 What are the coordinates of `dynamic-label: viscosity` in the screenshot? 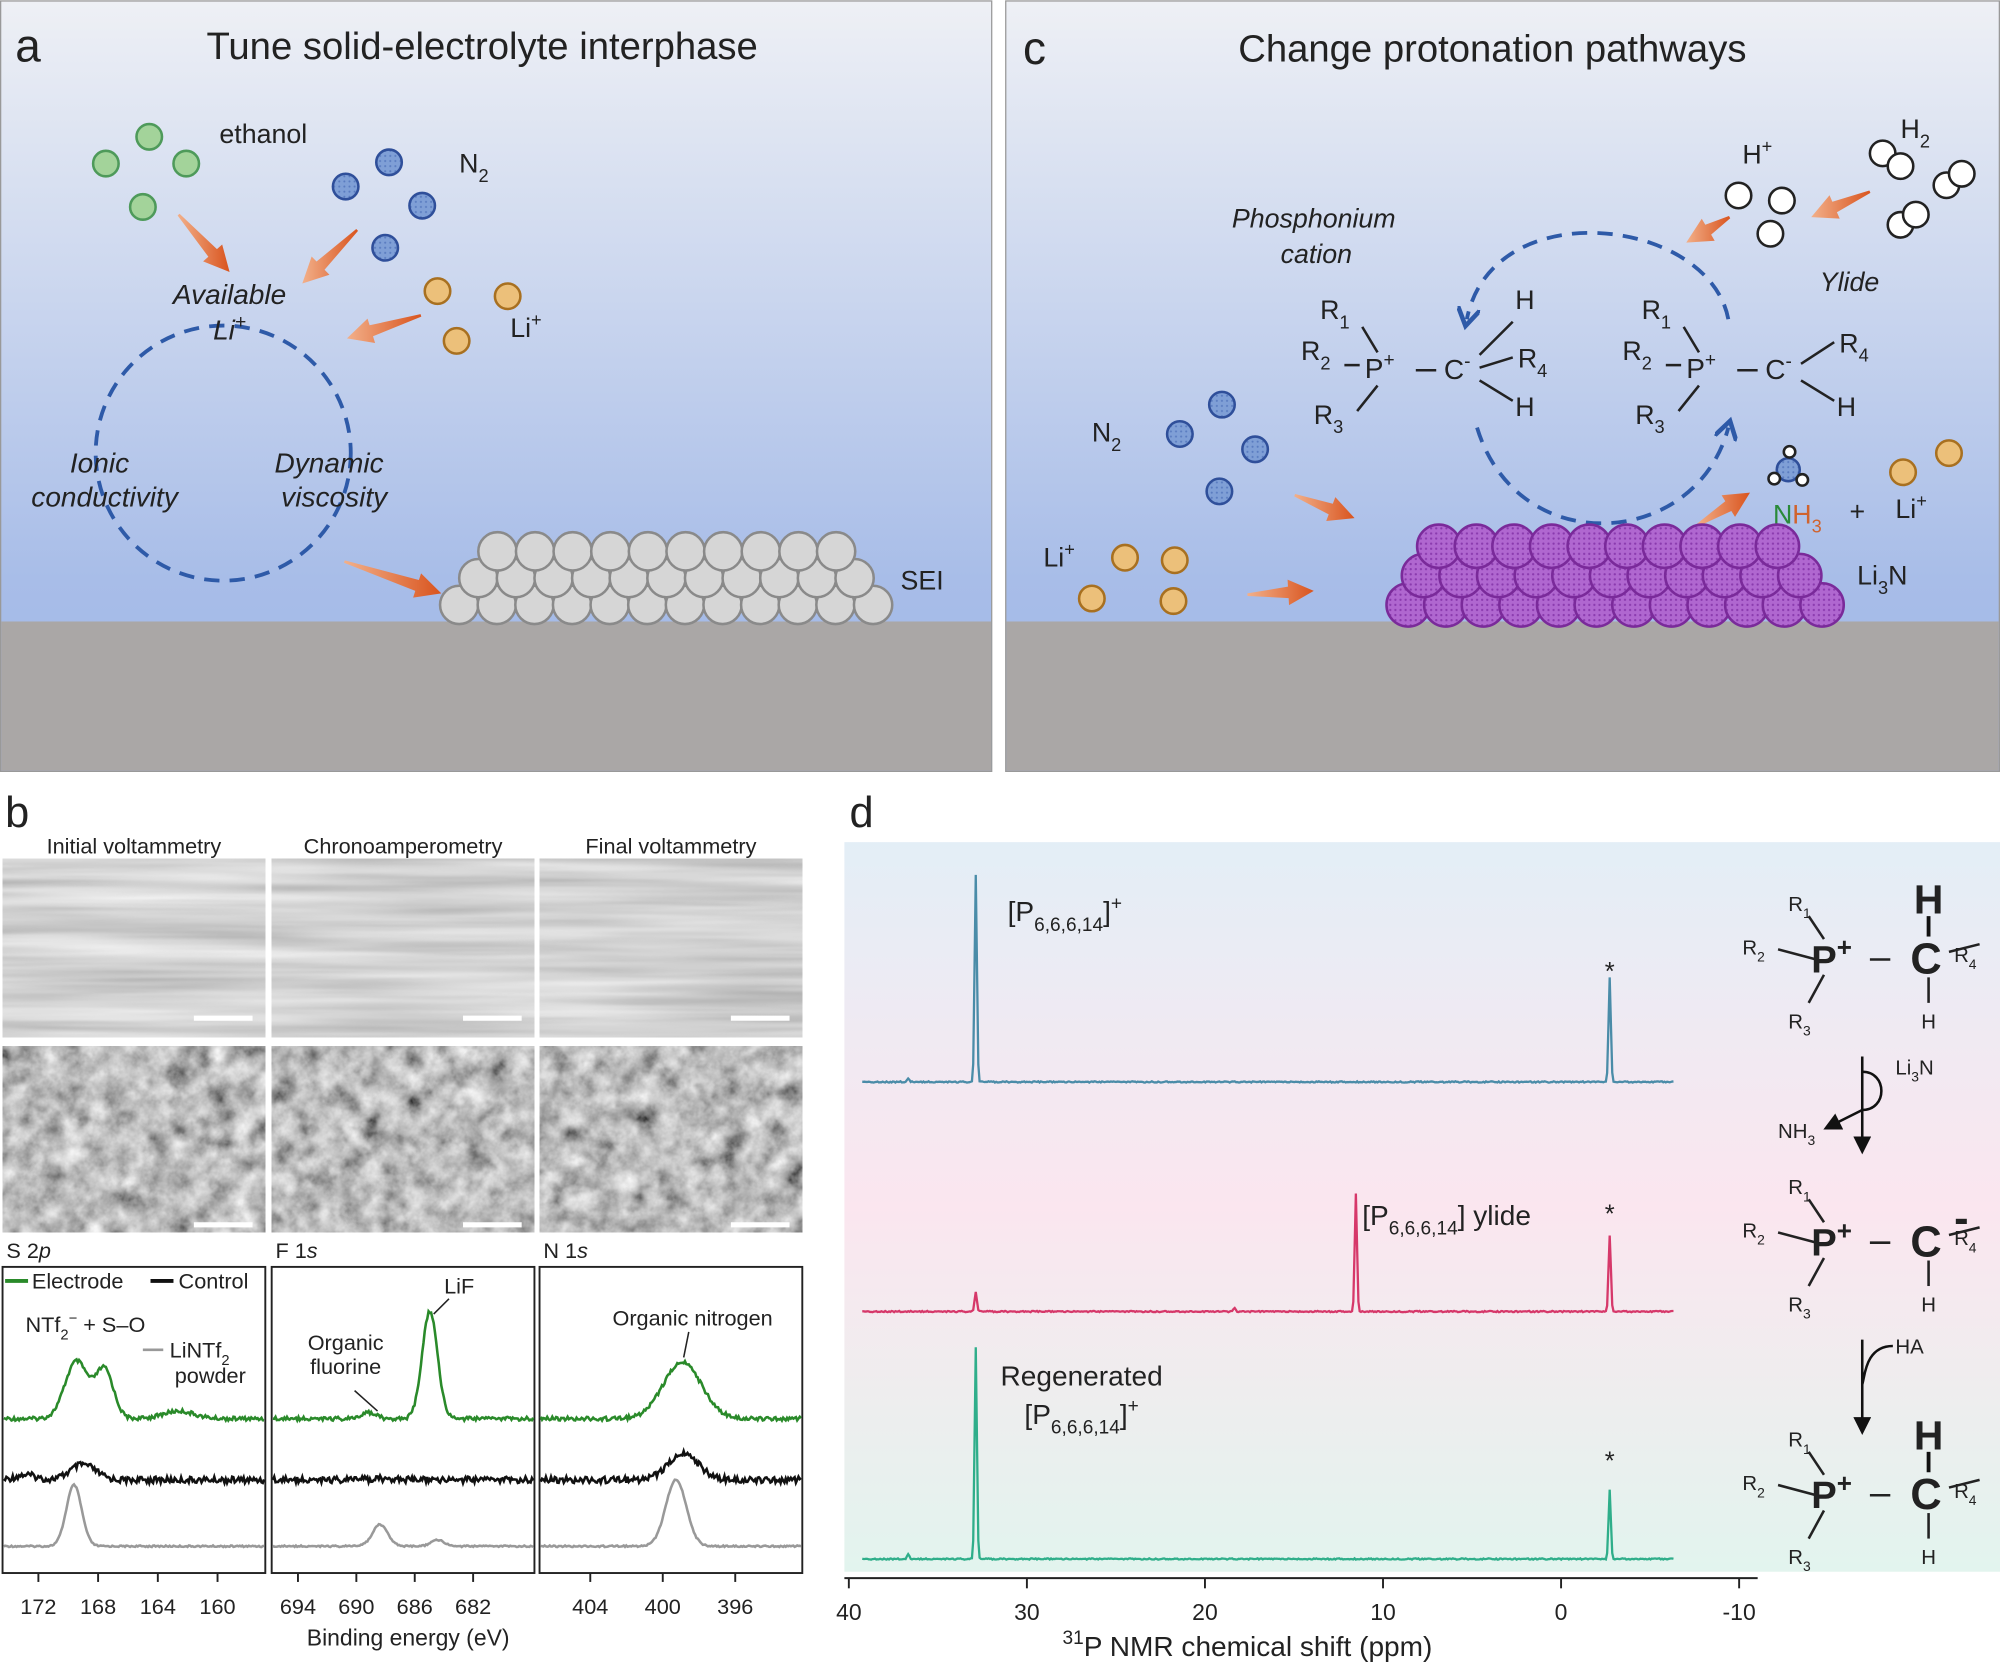 It's located at (335, 497).